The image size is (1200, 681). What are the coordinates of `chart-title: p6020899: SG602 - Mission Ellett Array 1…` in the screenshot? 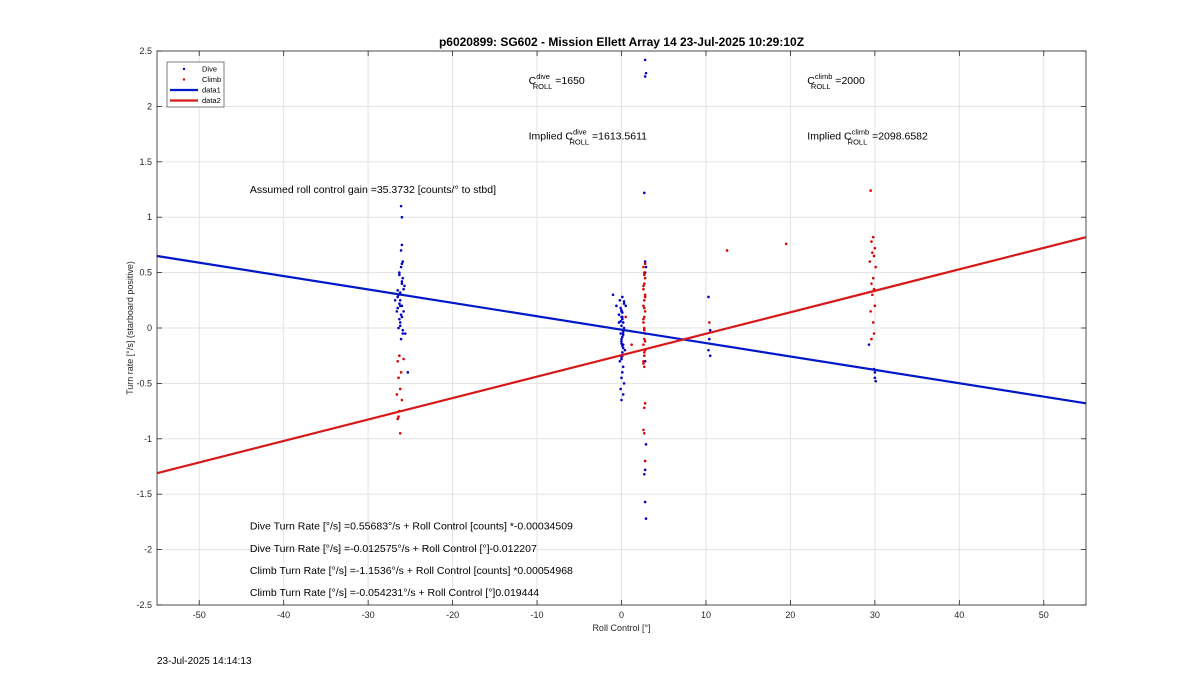 It's located at (621, 42).